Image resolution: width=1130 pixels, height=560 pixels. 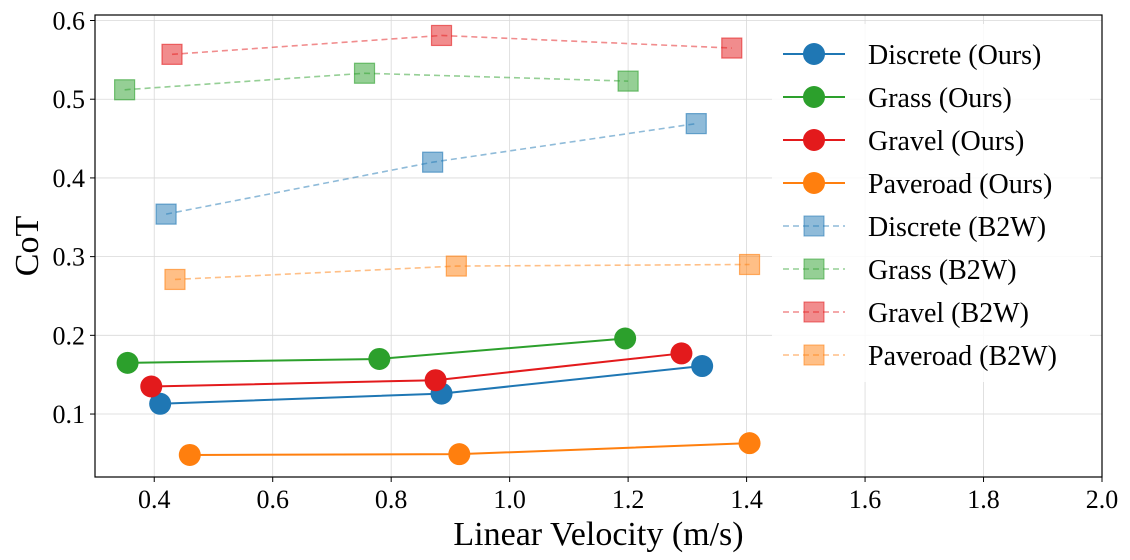 What do you see at coordinates (509, 499) in the screenshot?
I see `x-tick-label: 1.0` at bounding box center [509, 499].